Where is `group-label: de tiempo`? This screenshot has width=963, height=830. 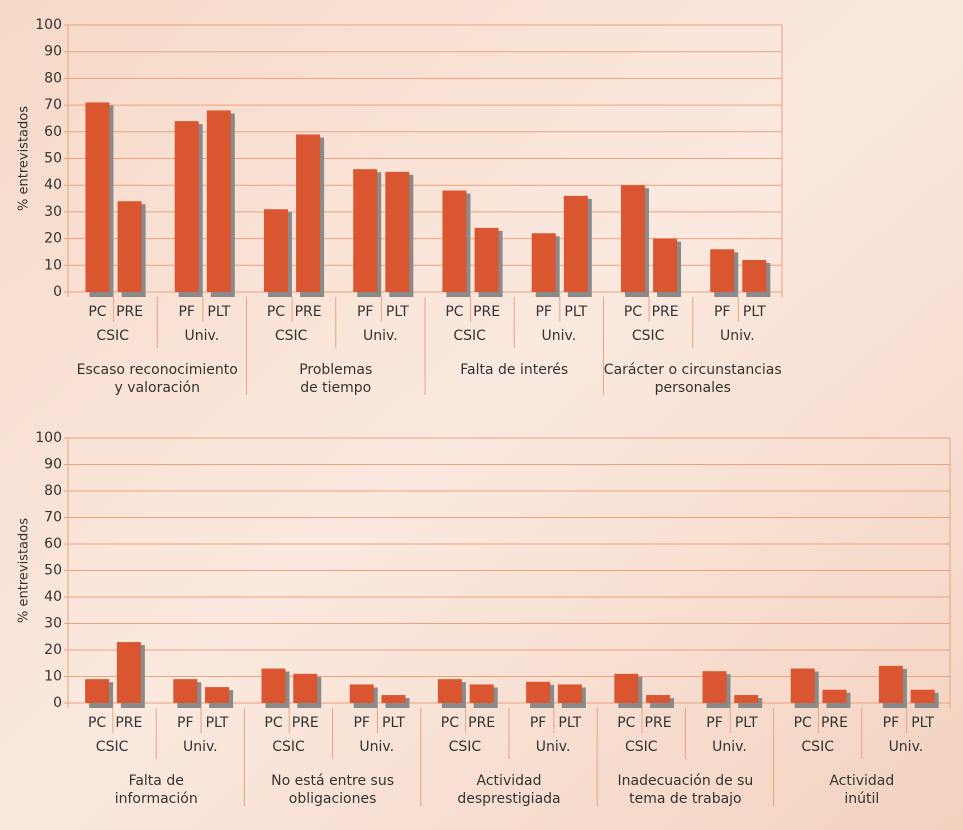
group-label: de tiempo is located at coordinates (335, 388).